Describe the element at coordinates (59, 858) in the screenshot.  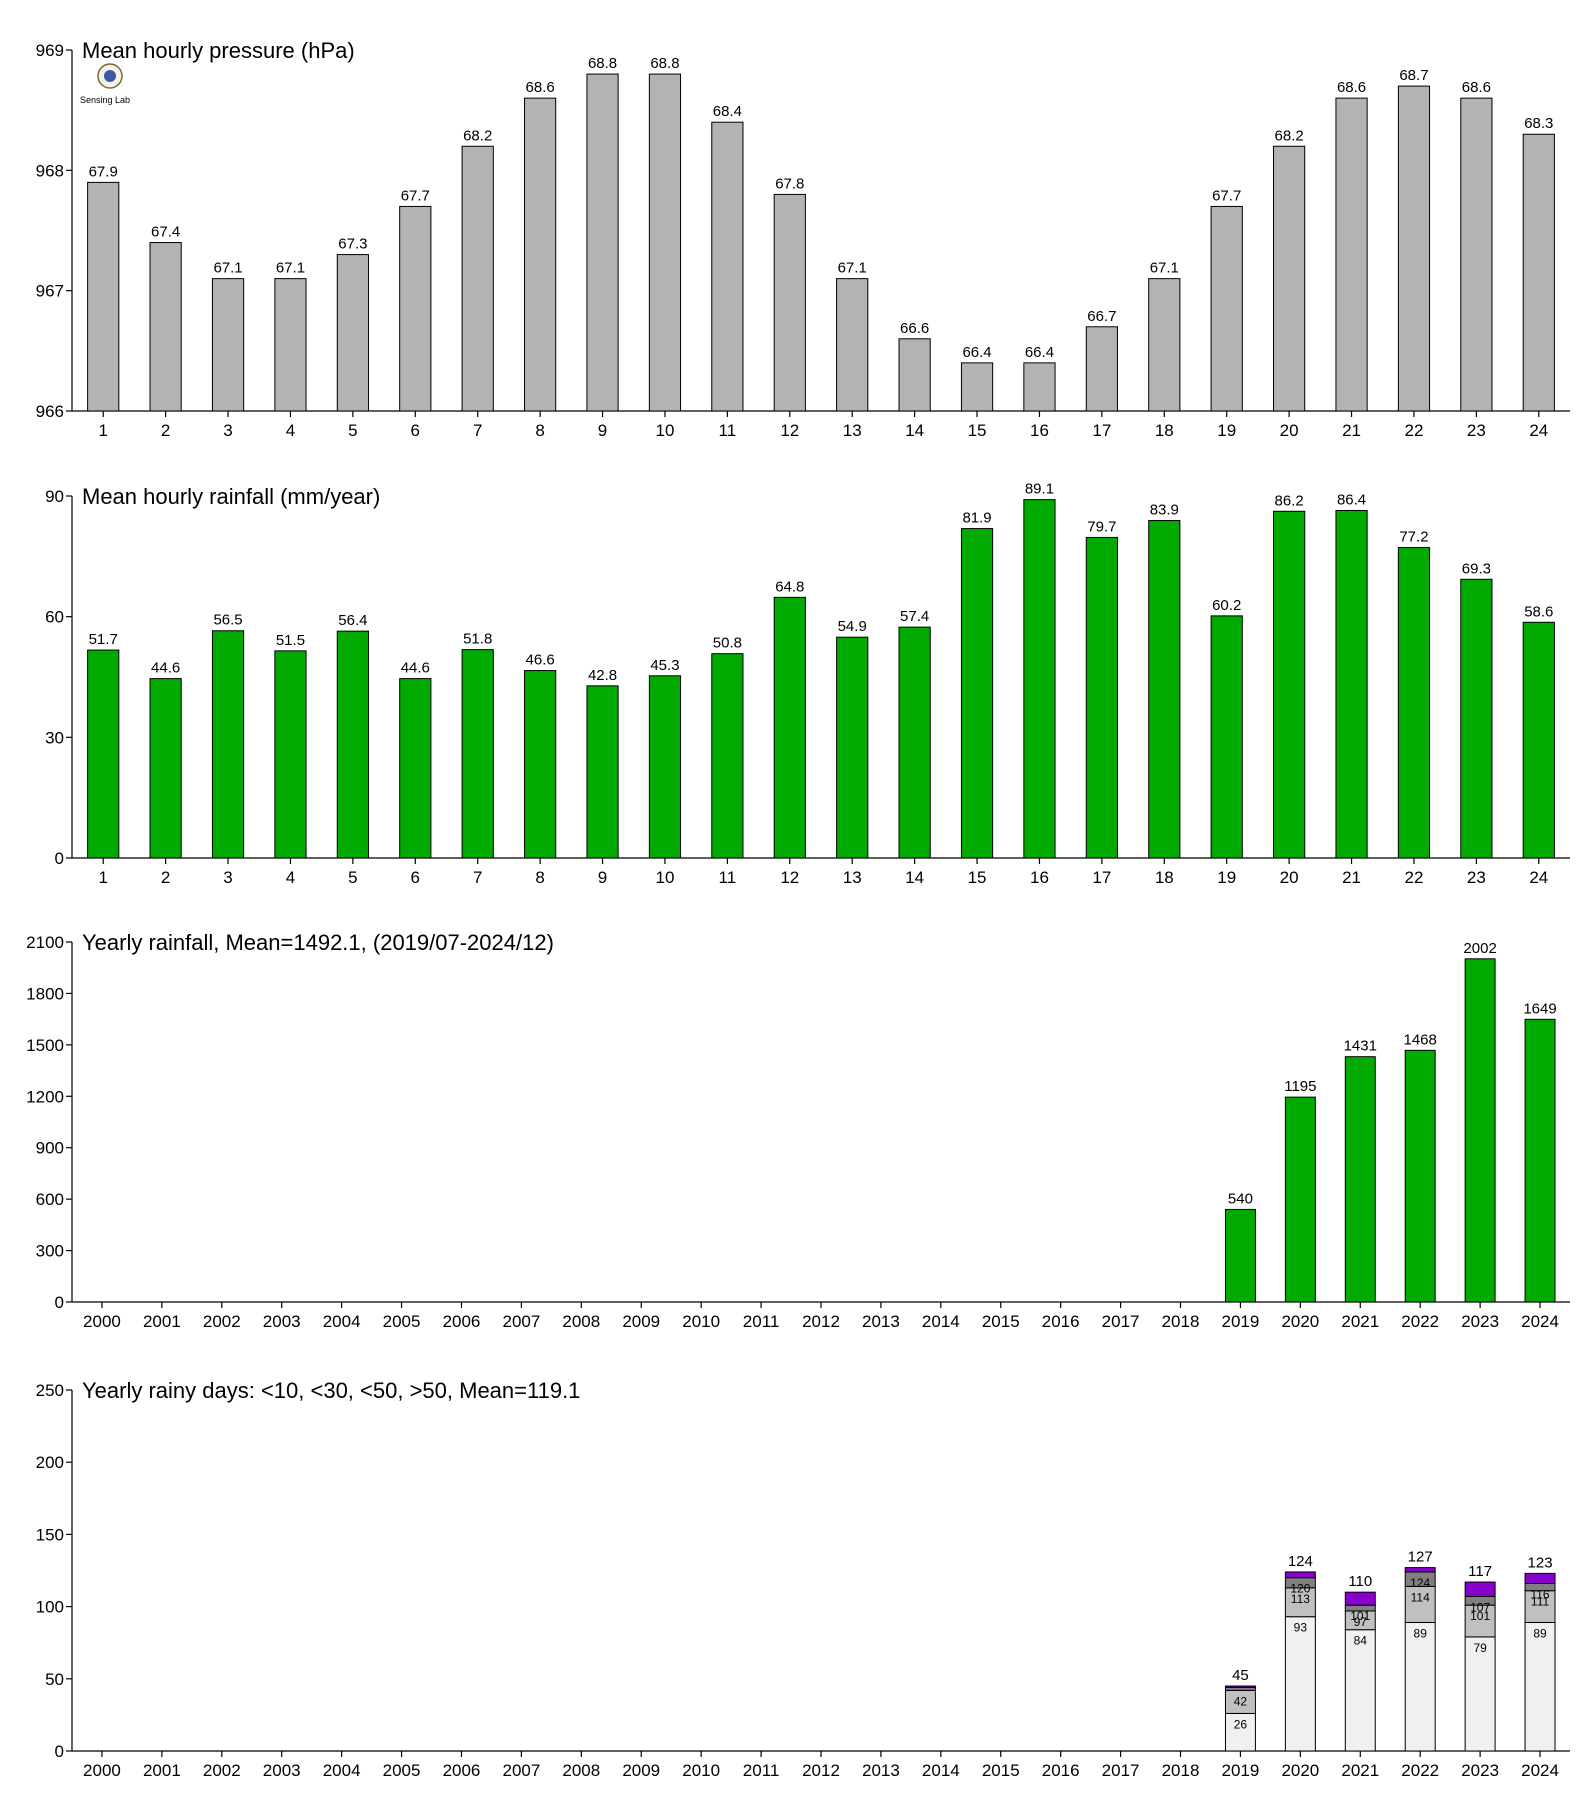
I see `y-tick-label: 0` at that location.